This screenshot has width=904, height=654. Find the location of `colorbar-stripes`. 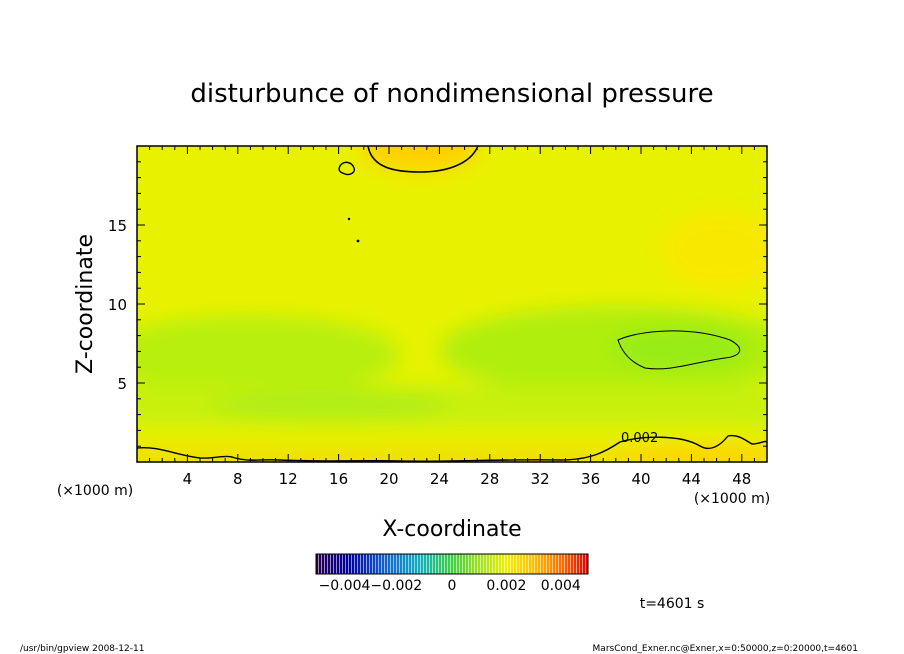

colorbar-stripes is located at coordinates (452, 564).